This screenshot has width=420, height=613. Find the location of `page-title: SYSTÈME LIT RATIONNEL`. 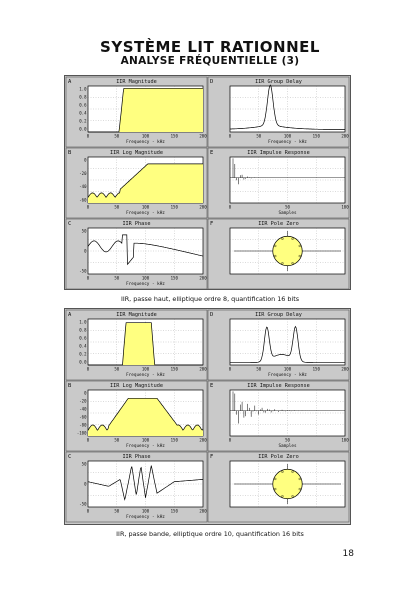

page-title: SYSTÈME LIT RATIONNEL is located at coordinates (210, 47).